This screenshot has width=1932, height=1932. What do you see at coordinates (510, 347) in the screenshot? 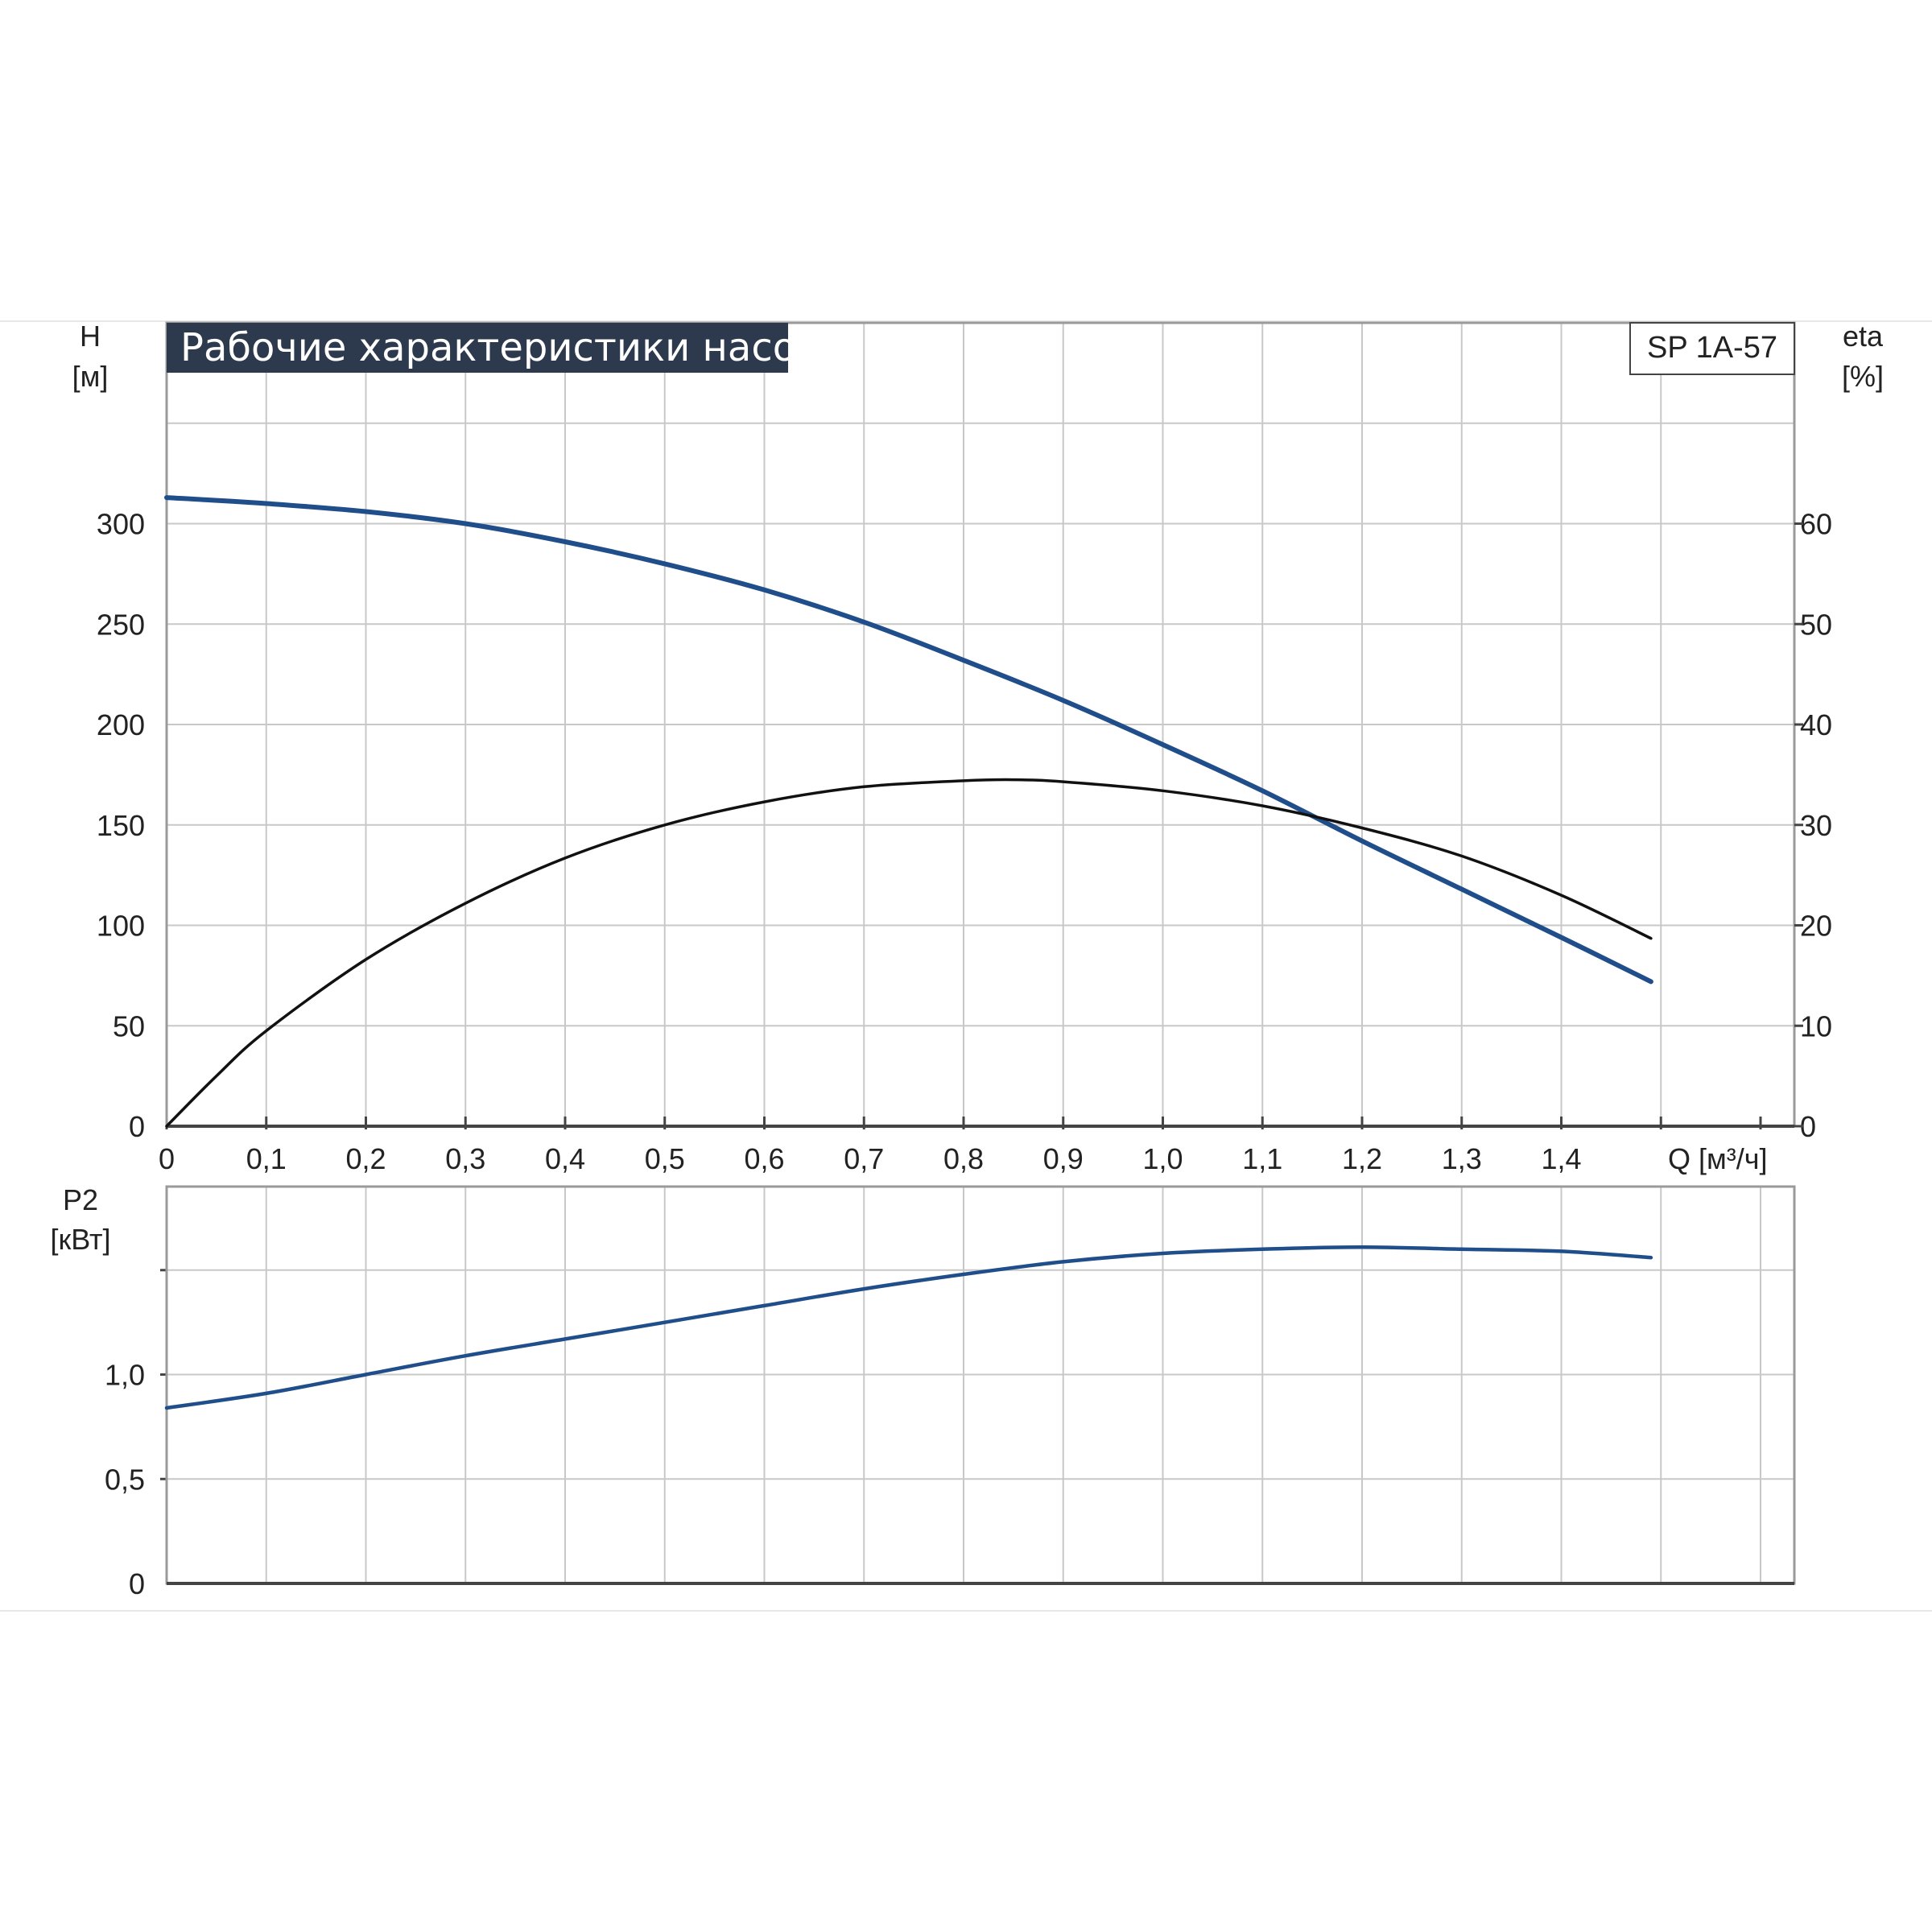
I see `chart-title: Рабочие характеристики насоса` at bounding box center [510, 347].